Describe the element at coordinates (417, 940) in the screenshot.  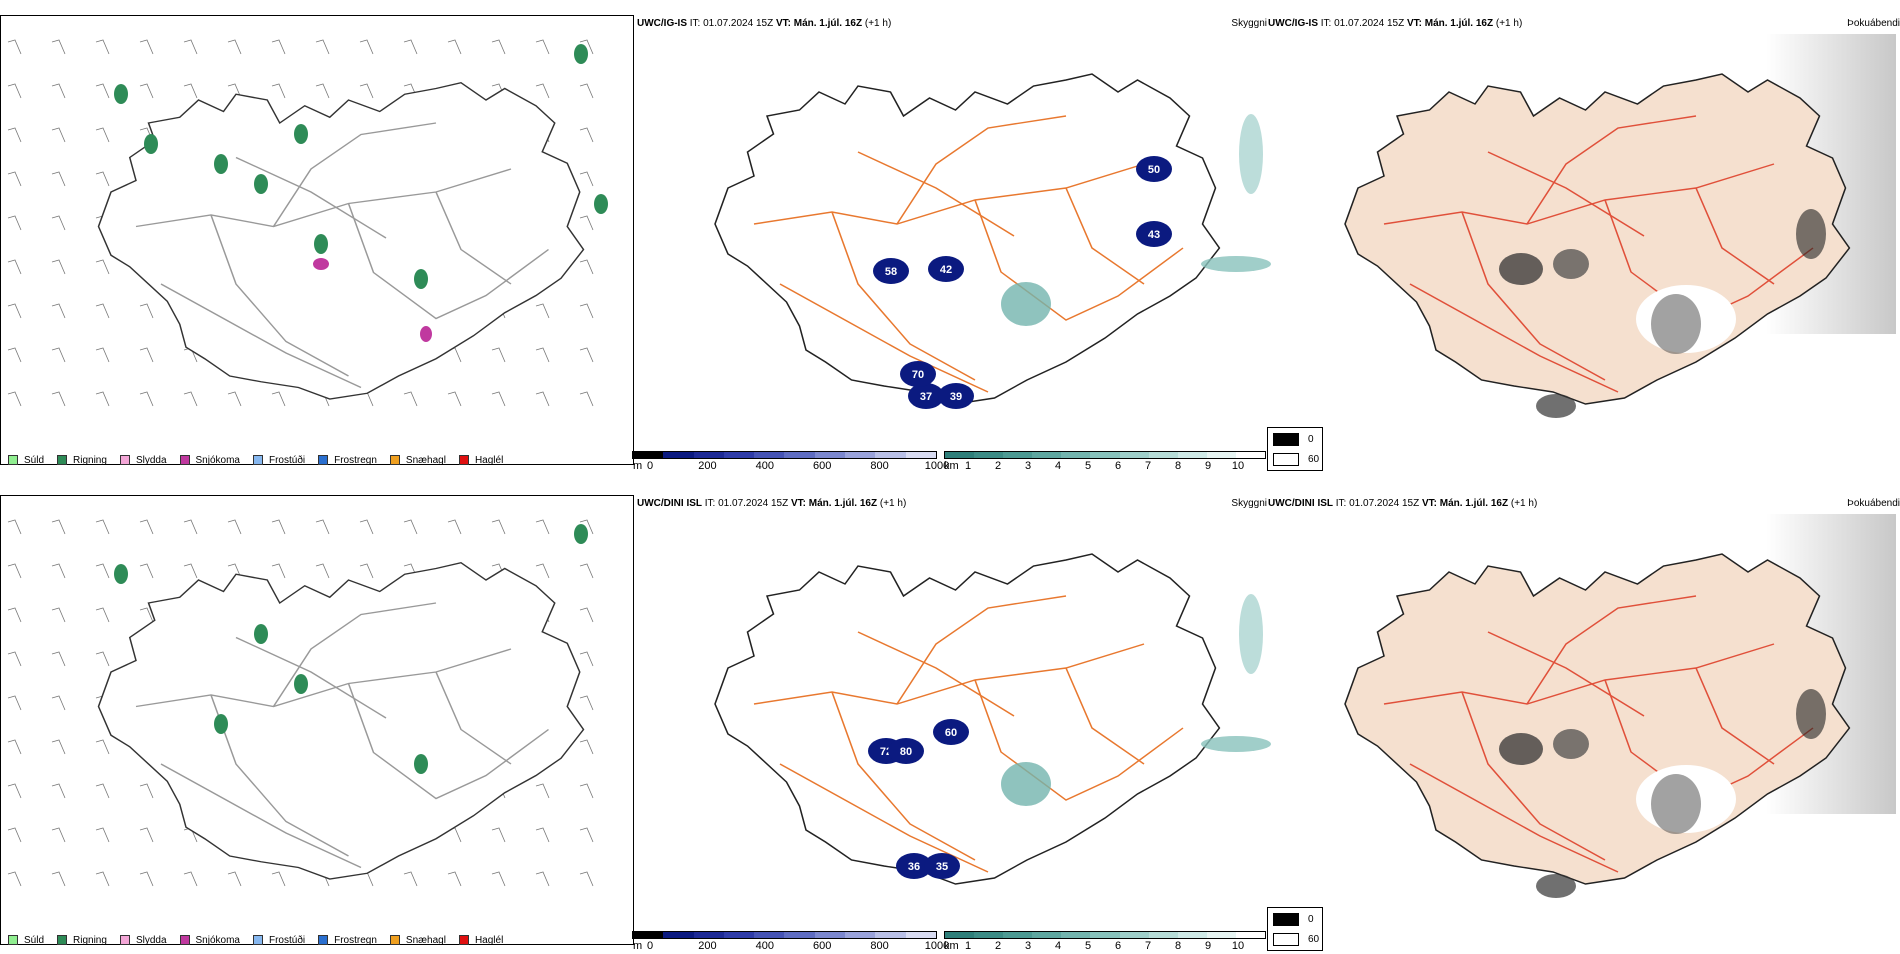
I see `legend-item: Snæhagl` at that location.